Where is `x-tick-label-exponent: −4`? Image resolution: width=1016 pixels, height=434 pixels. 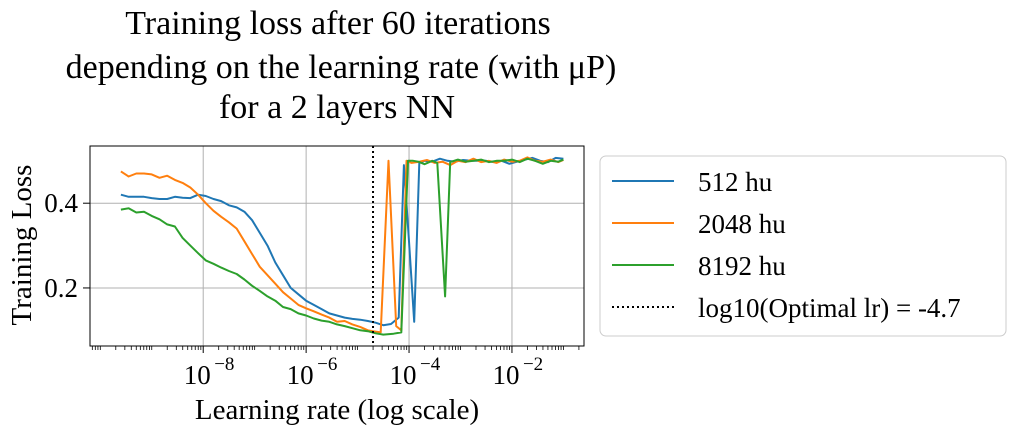
x-tick-label-exponent: −4 is located at coordinates (430, 364).